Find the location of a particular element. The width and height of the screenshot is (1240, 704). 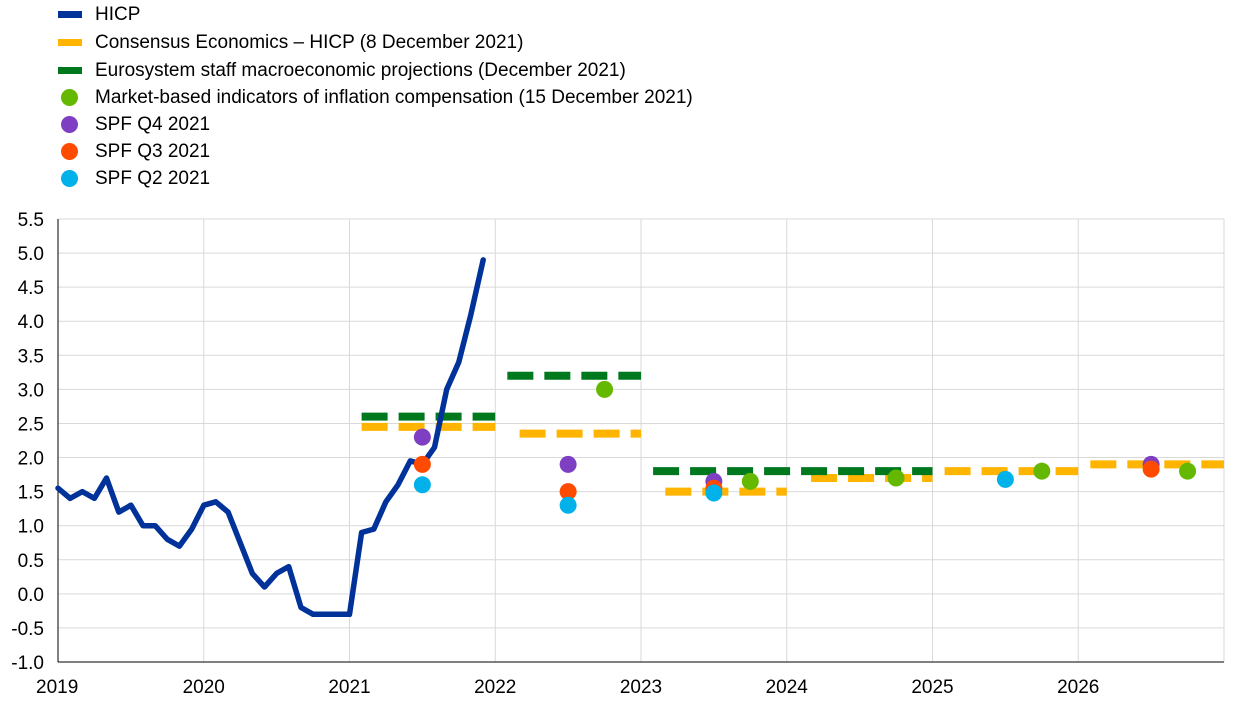

y-tick-label: 0.5 is located at coordinates (31, 561).